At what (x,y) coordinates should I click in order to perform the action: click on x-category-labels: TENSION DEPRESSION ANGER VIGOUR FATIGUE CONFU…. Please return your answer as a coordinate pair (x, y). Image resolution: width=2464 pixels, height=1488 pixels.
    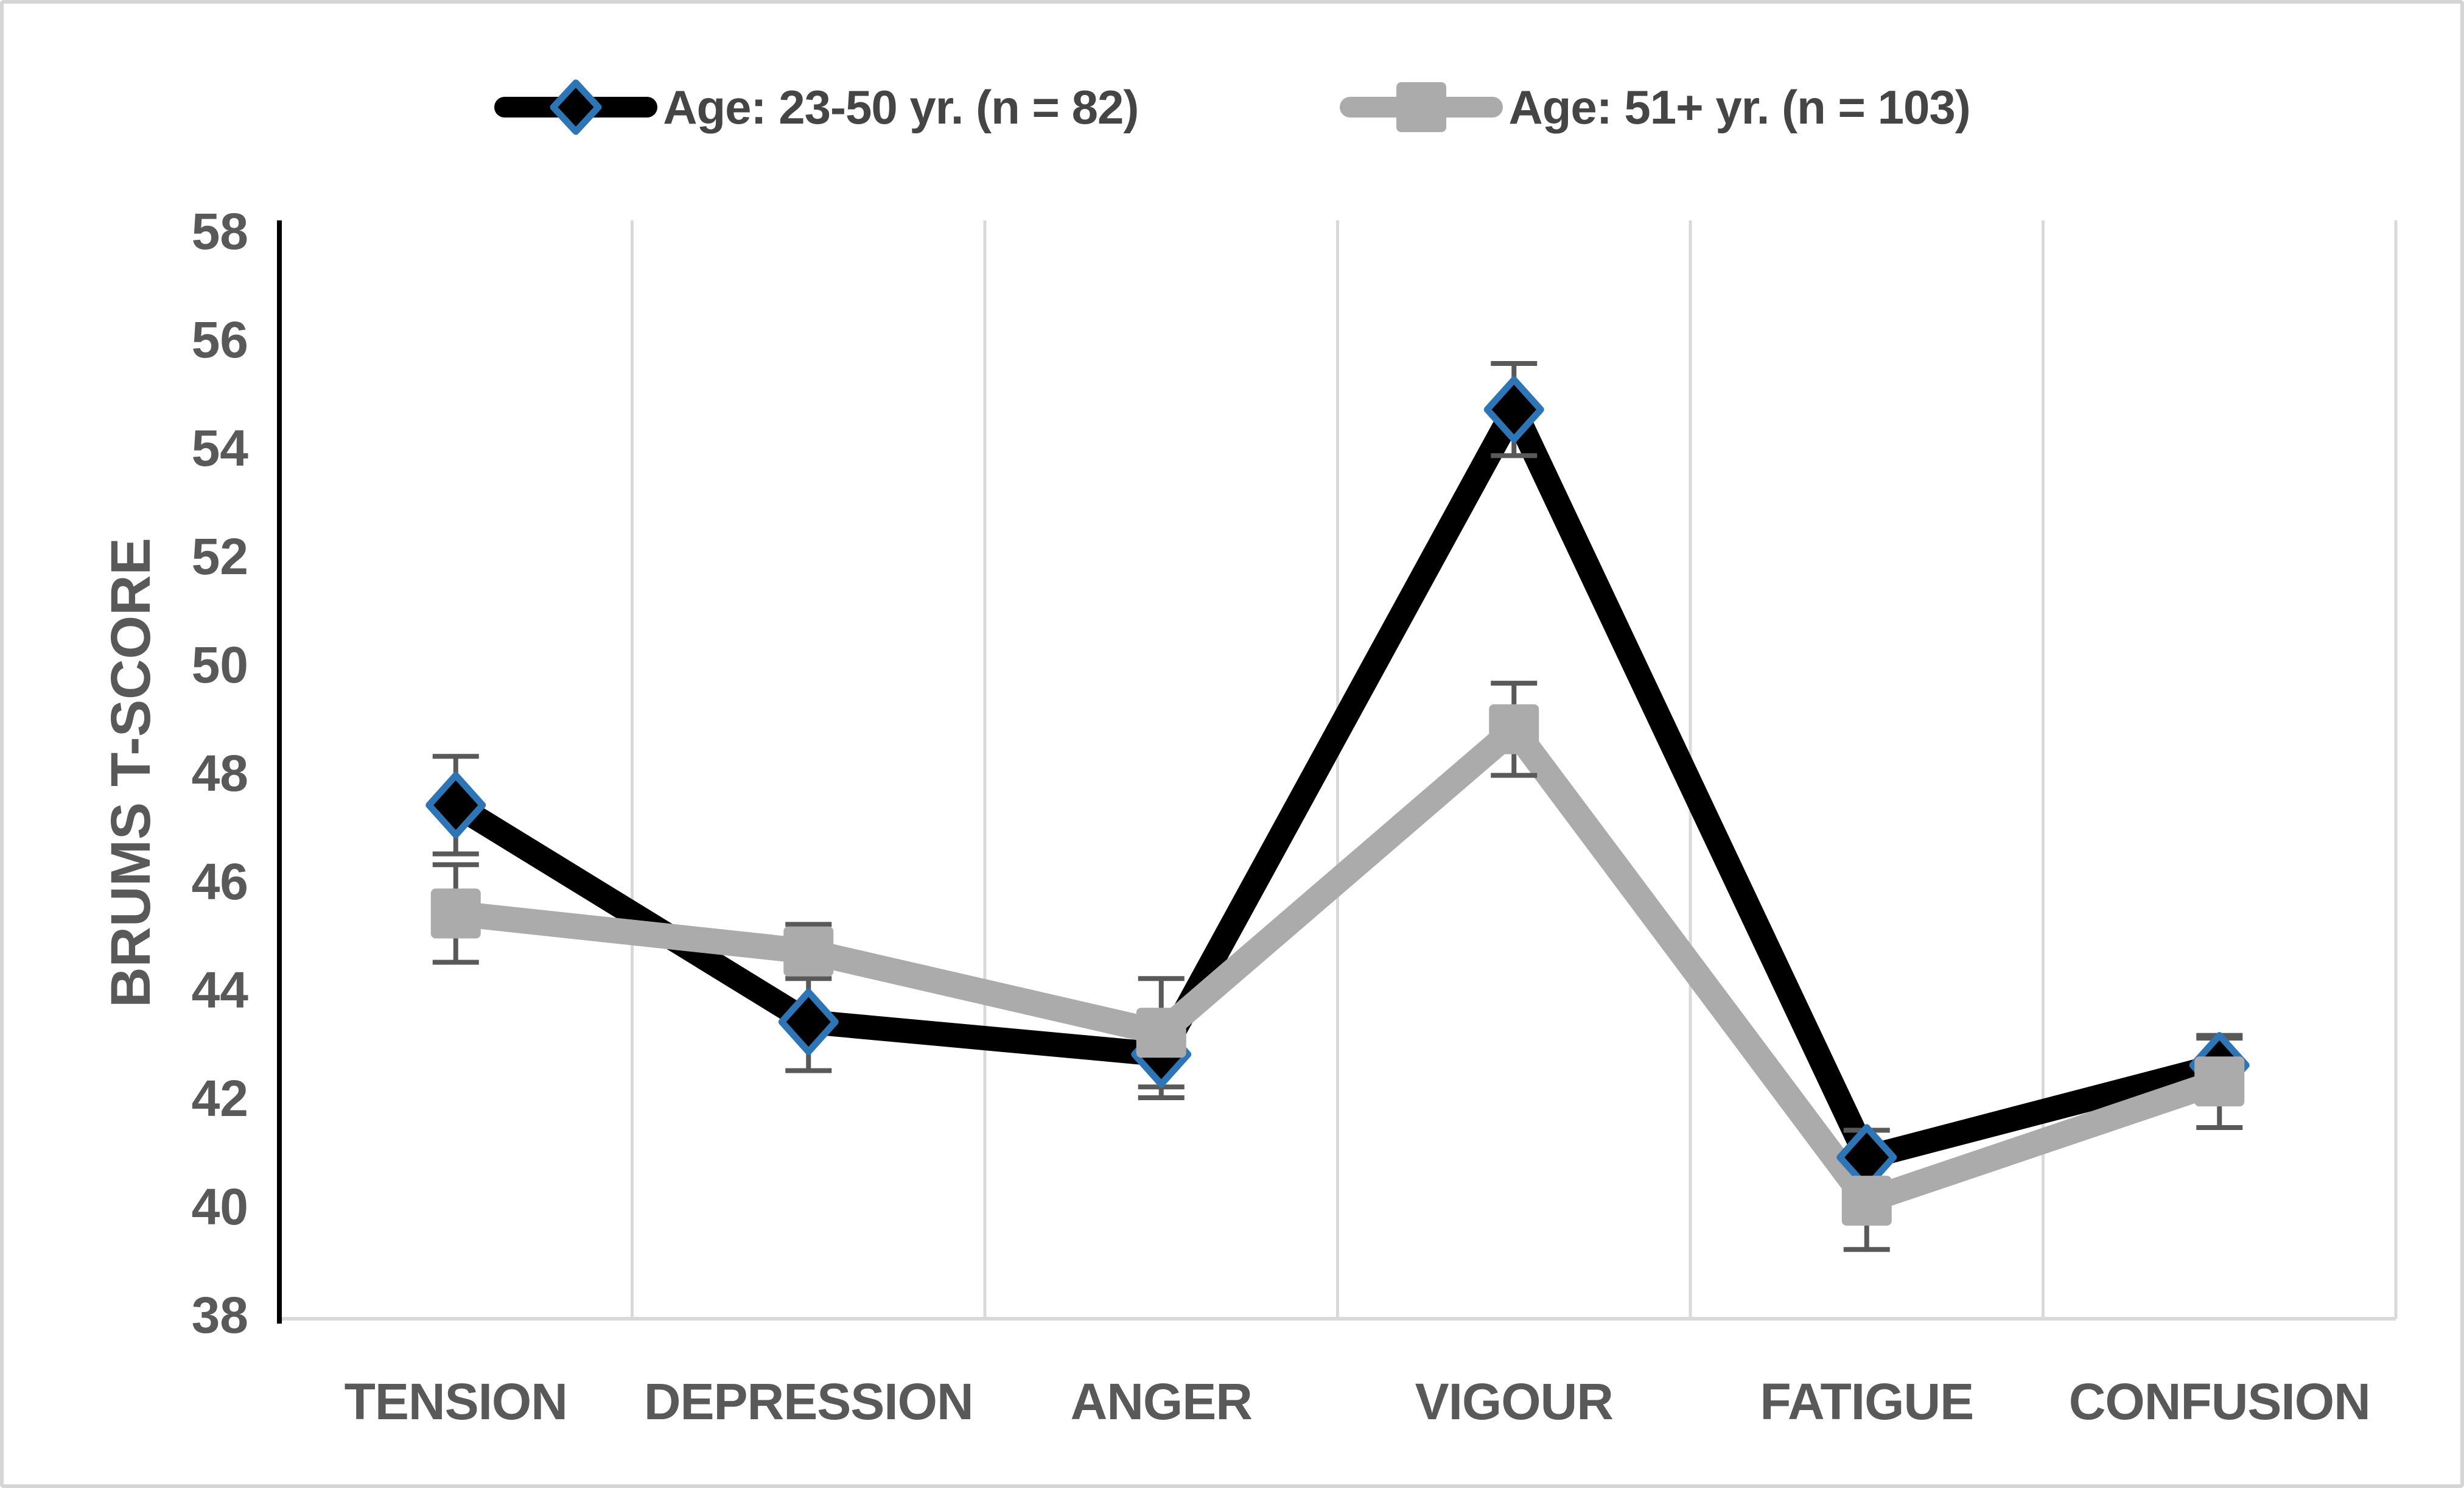
    Looking at the image, I should click on (1358, 1402).